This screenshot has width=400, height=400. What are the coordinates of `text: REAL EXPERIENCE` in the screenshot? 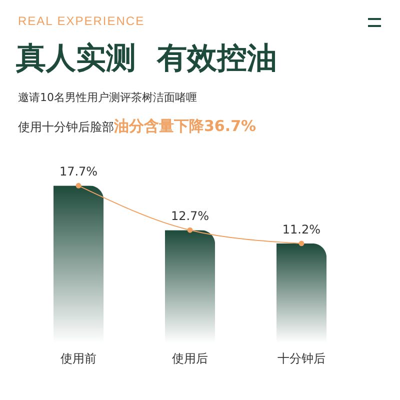 It's located at (81, 21).